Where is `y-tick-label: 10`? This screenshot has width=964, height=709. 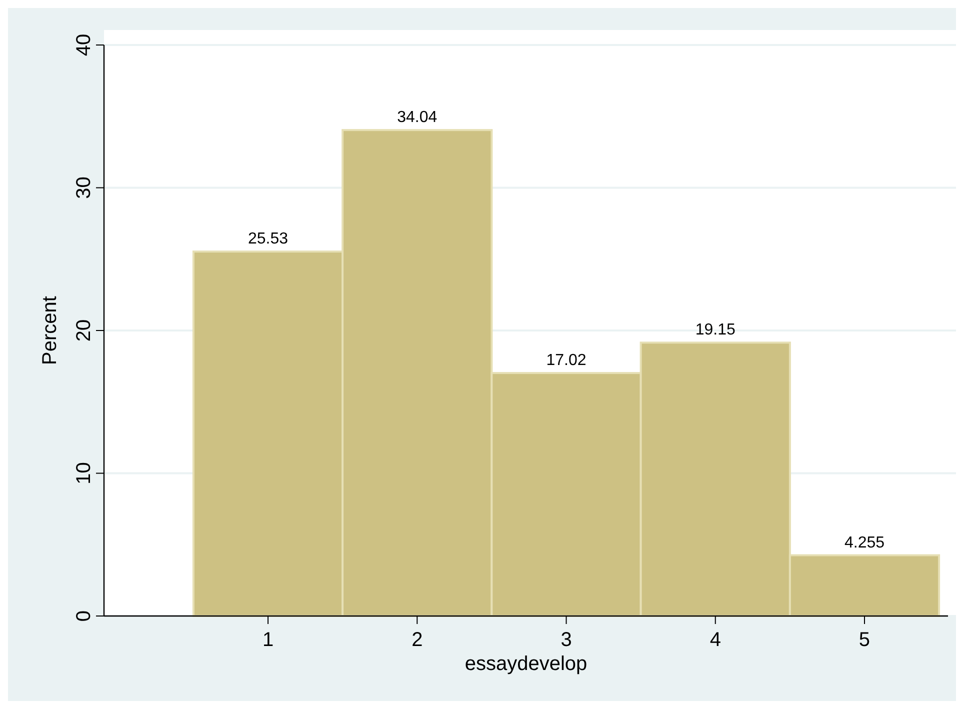
y-tick-label: 10 is located at coordinates (84, 473).